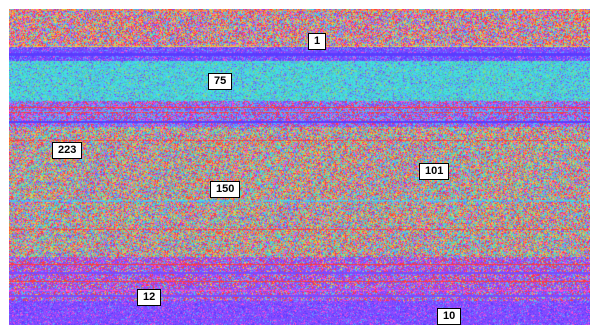  I want to click on region-label-223: 223, so click(67, 150).